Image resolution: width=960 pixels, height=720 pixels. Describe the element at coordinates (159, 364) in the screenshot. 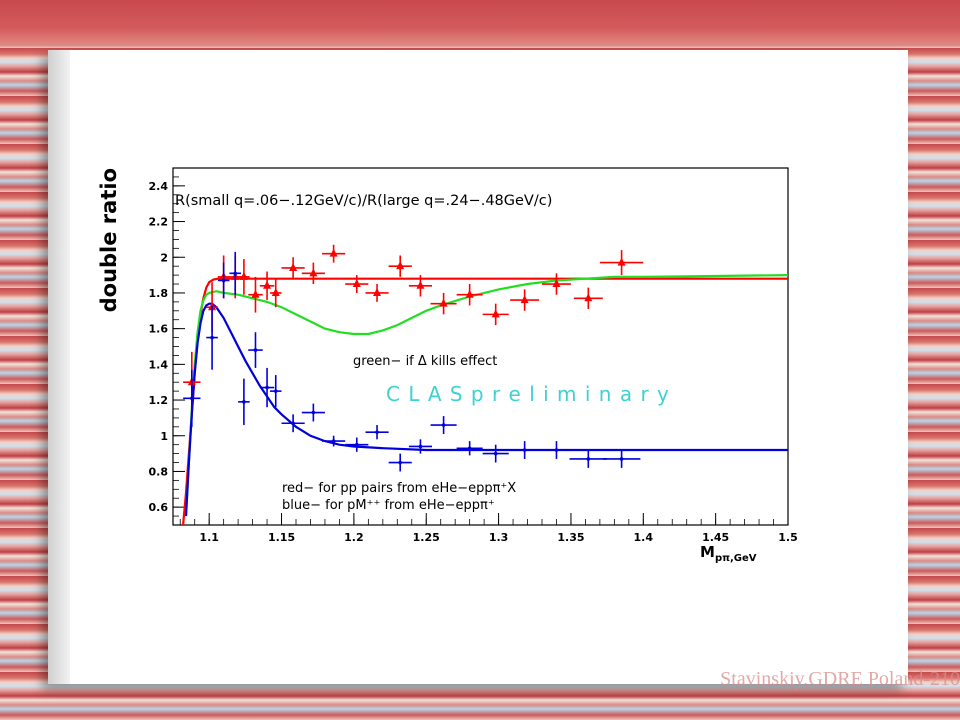

I see `y-tick-label: 1.4` at that location.